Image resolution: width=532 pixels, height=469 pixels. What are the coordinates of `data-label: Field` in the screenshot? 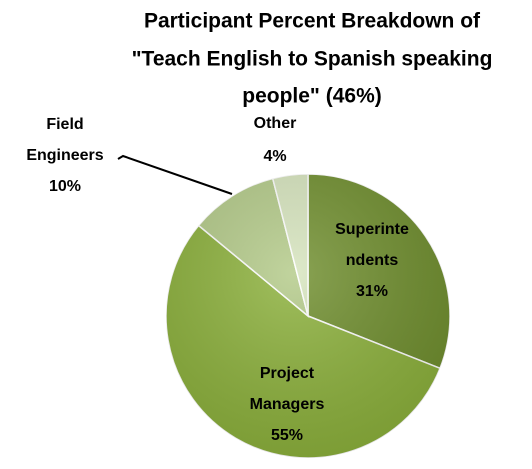 It's located at (64, 124).